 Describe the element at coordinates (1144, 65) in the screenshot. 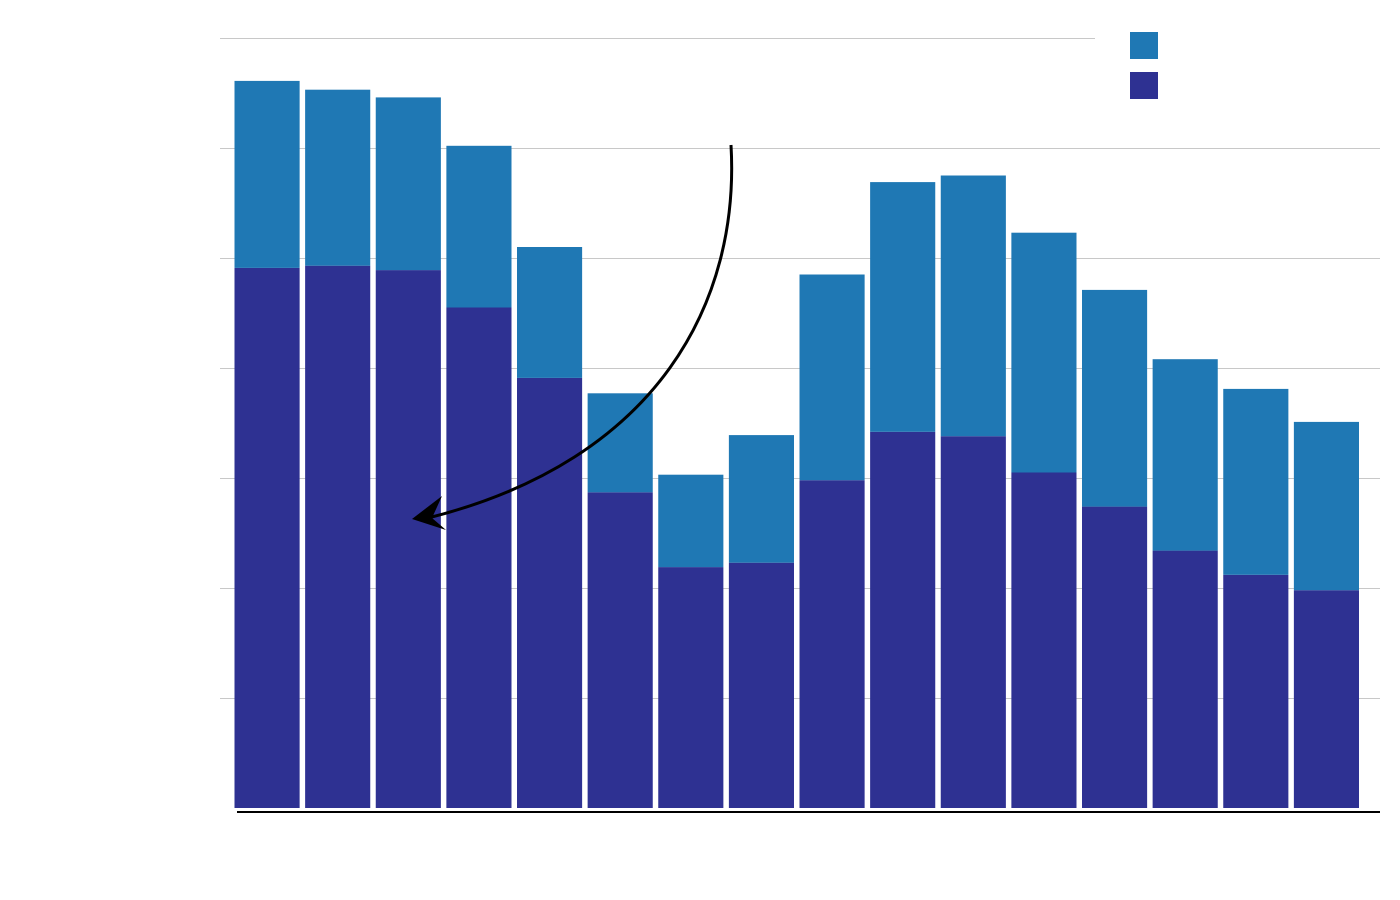

I see `legend` at that location.